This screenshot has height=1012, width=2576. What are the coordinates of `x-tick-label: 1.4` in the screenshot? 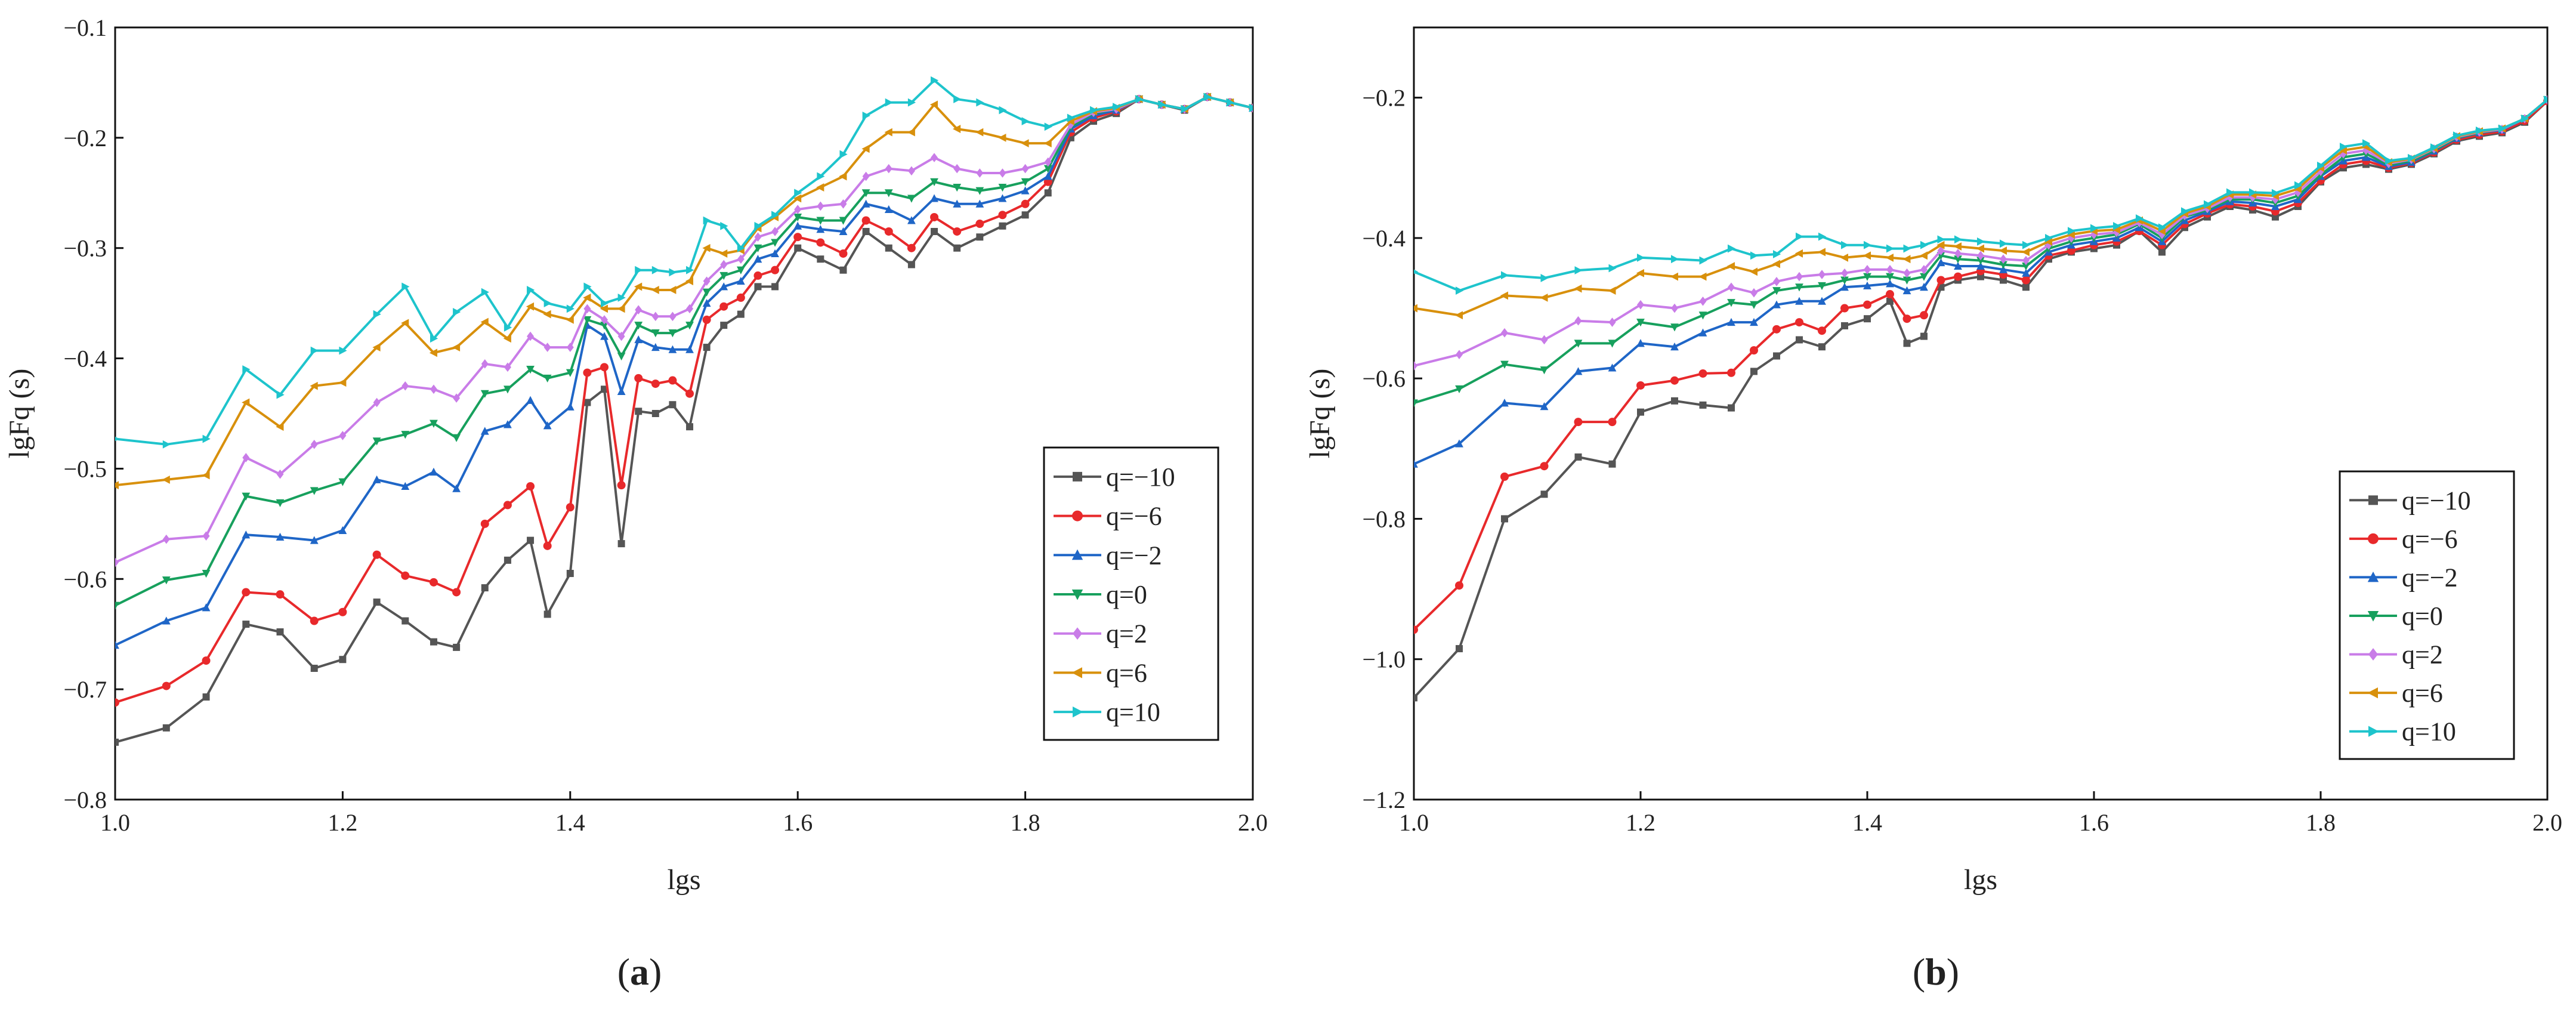 It's located at (570, 823).